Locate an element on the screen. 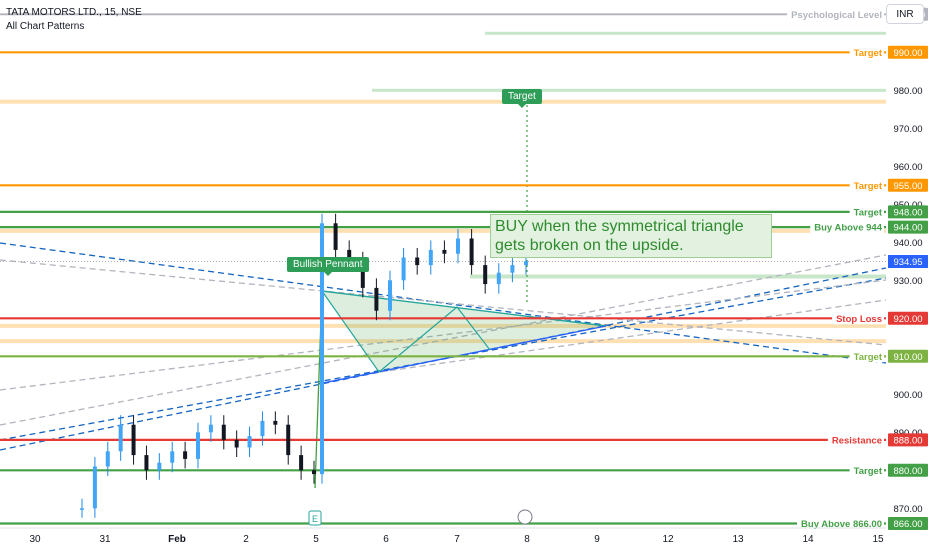 The image size is (932, 550). y-tick-11: 980.00 is located at coordinates (907, 91).